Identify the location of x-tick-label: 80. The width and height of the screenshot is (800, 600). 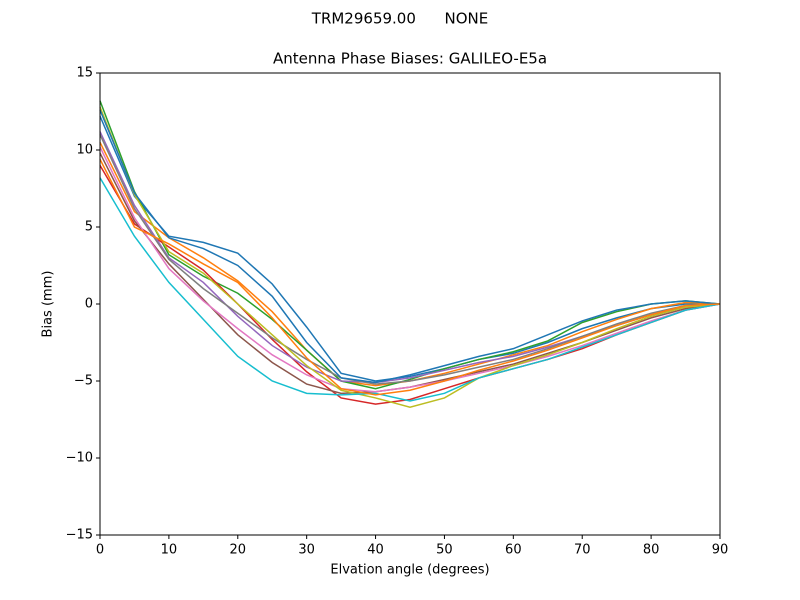
(651, 550).